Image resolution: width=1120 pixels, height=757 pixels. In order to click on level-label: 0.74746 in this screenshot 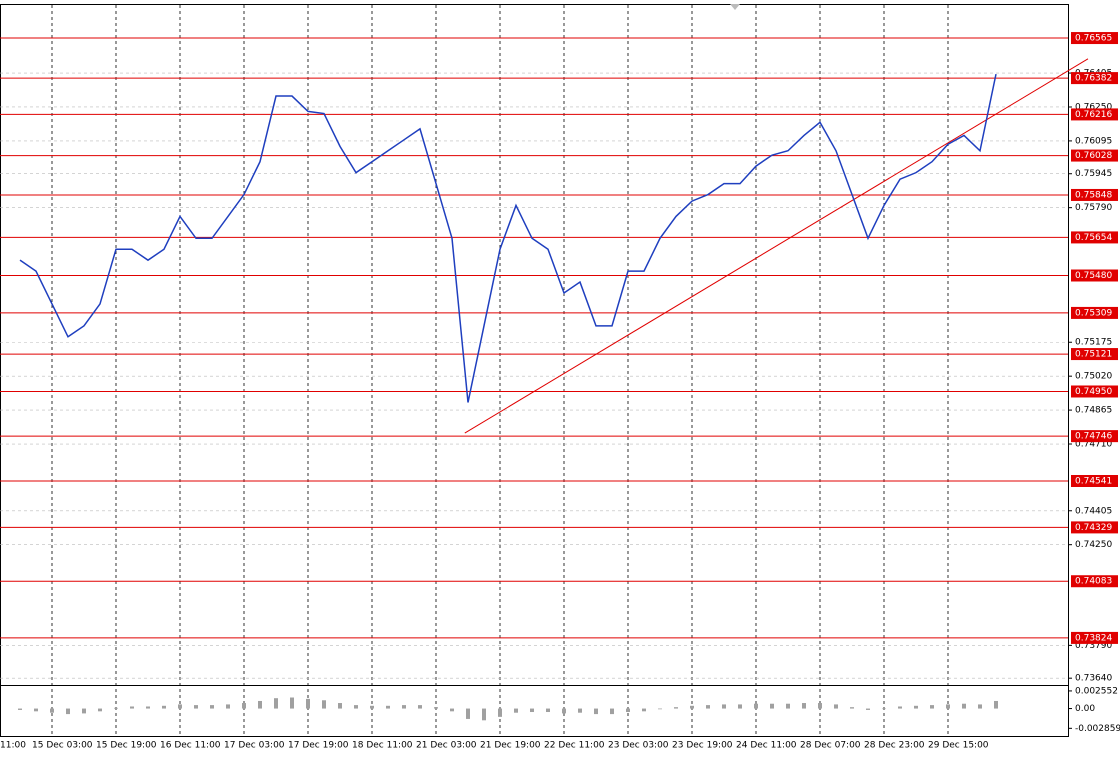, I will do `click(1093, 437)`.